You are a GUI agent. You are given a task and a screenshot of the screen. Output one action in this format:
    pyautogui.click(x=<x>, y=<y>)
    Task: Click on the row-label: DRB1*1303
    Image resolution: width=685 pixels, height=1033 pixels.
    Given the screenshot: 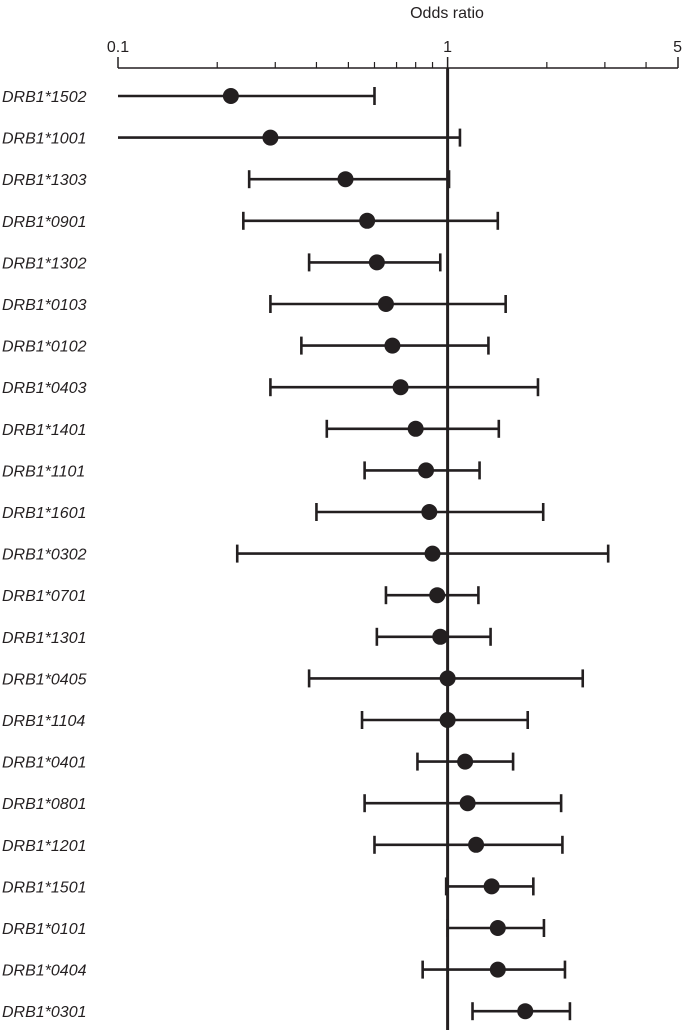 What is the action you would take?
    pyautogui.click(x=44, y=180)
    